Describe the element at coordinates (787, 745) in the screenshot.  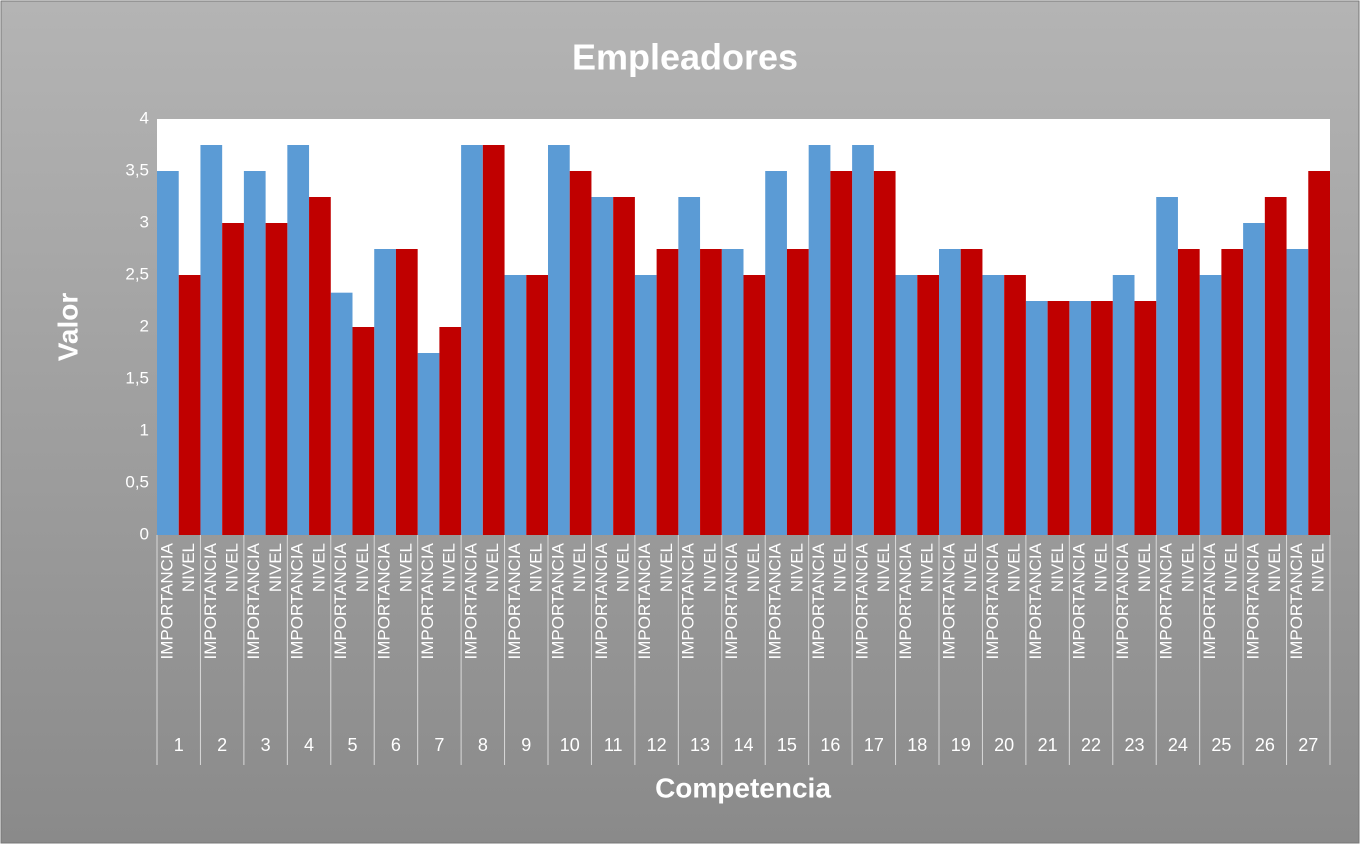
I see `x-tick-label: 15` at that location.